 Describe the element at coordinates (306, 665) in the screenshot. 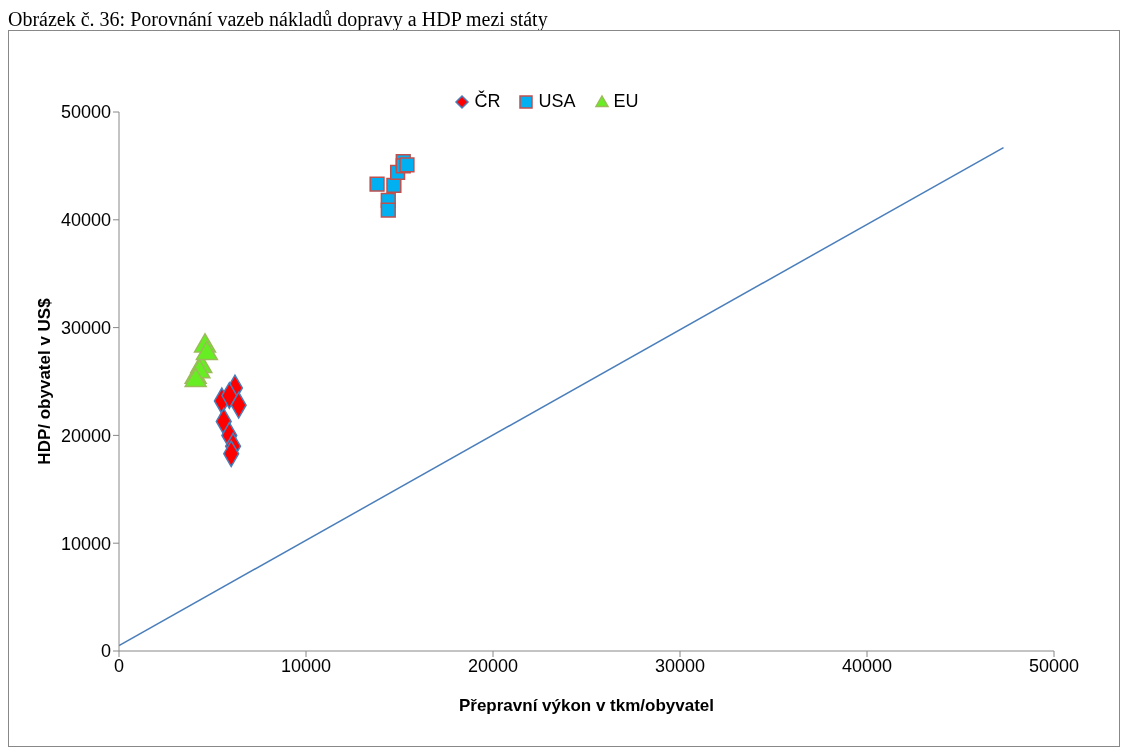

I see `x-tick-label: 10000` at that location.